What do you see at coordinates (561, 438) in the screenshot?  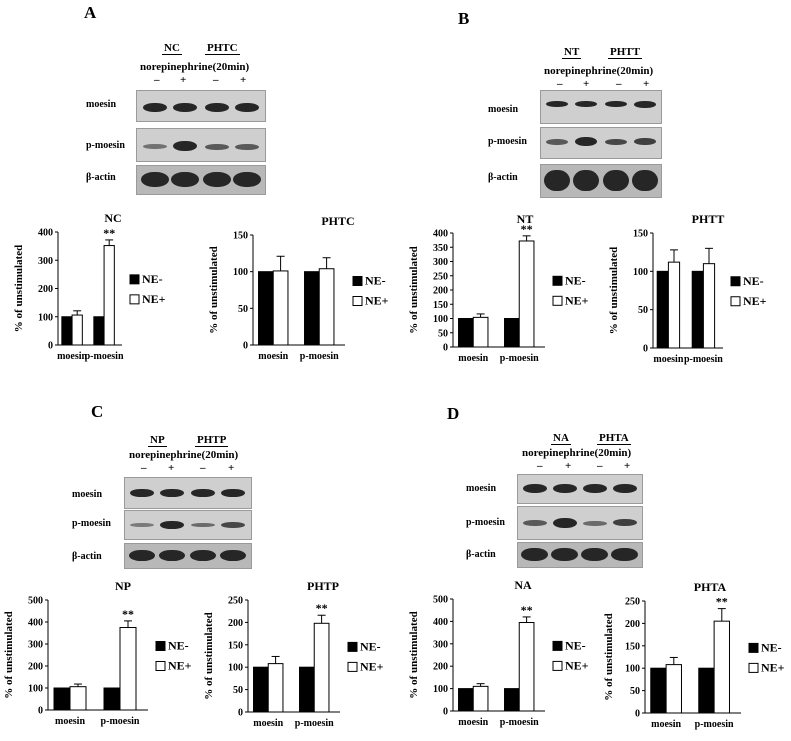 I see `group-label-na: NA` at bounding box center [561, 438].